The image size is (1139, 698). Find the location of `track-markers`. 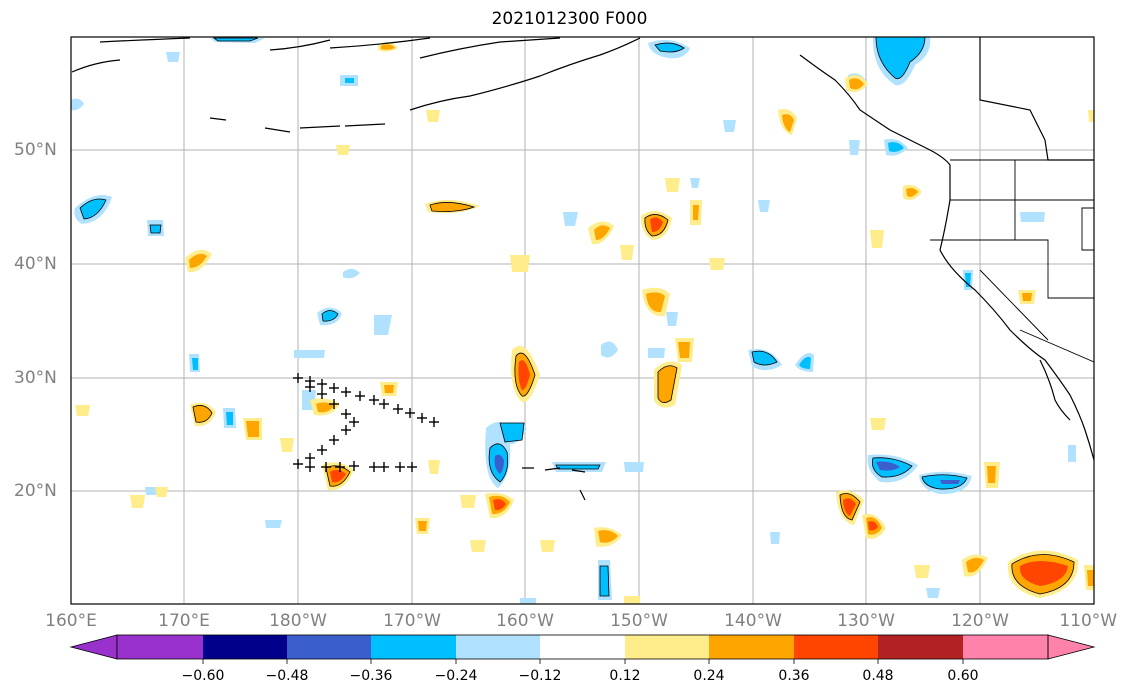

track-markers is located at coordinates (366, 422).